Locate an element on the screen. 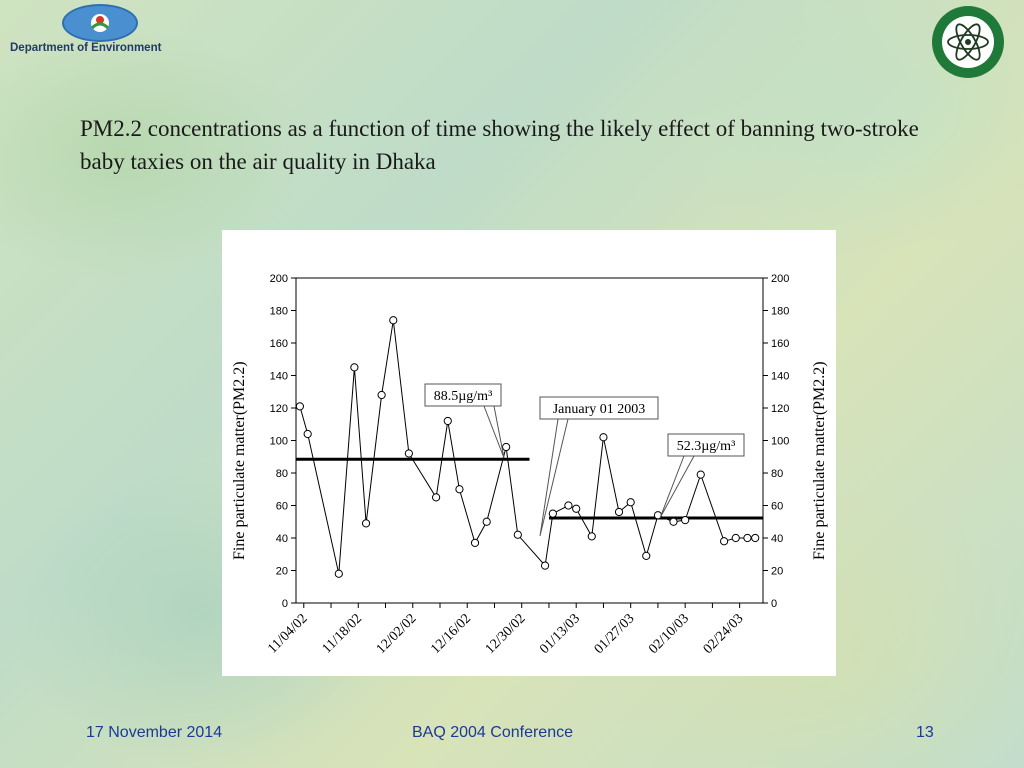  annotation-avg-before: 88.5µg/m³ is located at coordinates (463, 396).